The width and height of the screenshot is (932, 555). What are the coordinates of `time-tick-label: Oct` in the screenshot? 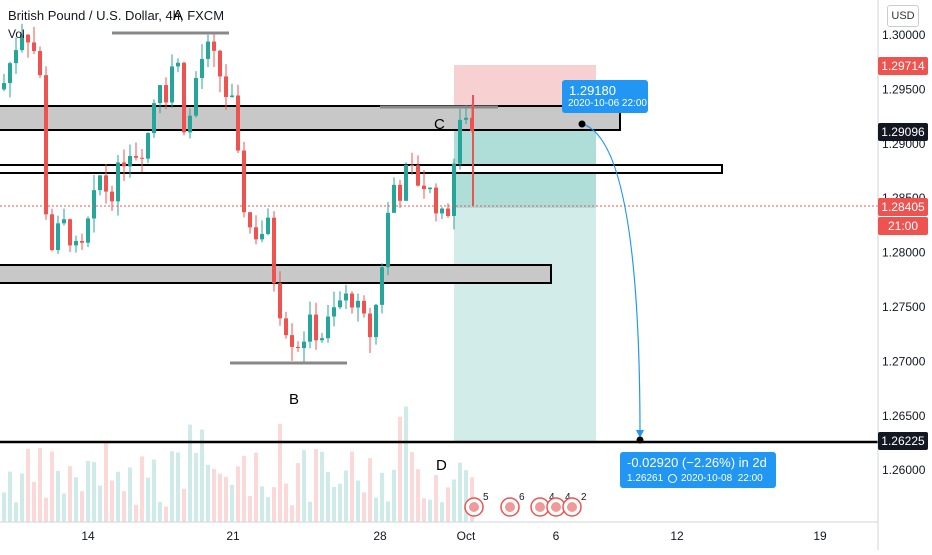 It's located at (466, 536).